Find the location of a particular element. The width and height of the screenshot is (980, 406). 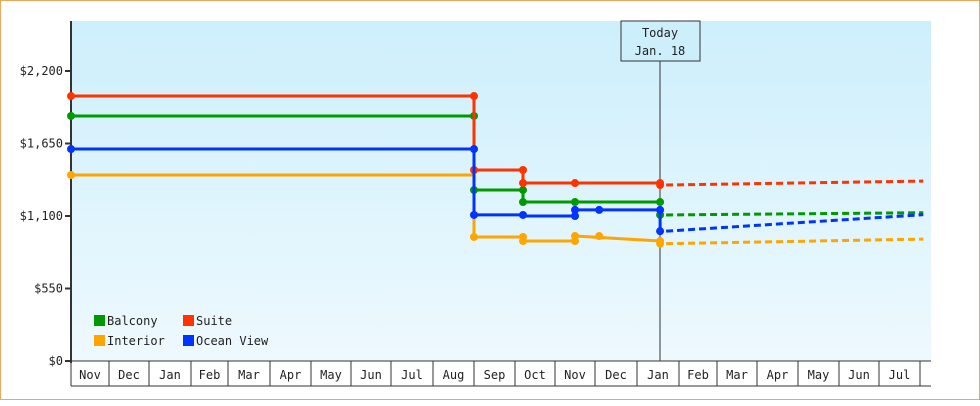

y-tick-label: $1,100 is located at coordinates (41, 216).